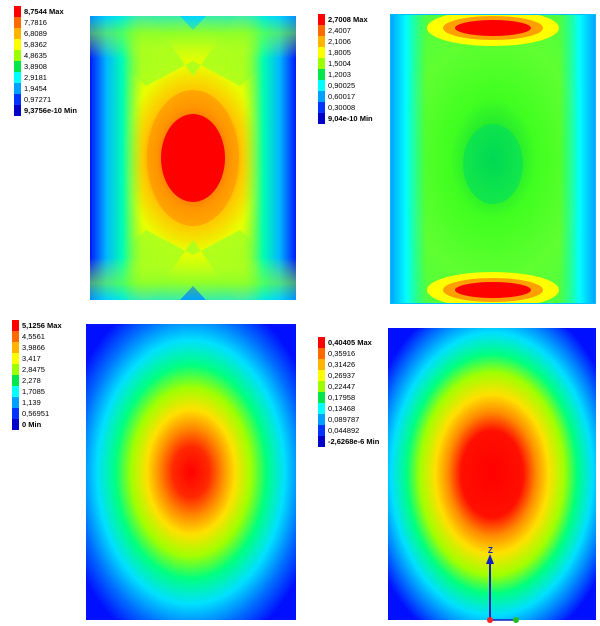 Image resolution: width=600 pixels, height=626 pixels. Describe the element at coordinates (31, 380) in the screenshot. I see `legend-label: 2,278` at that location.